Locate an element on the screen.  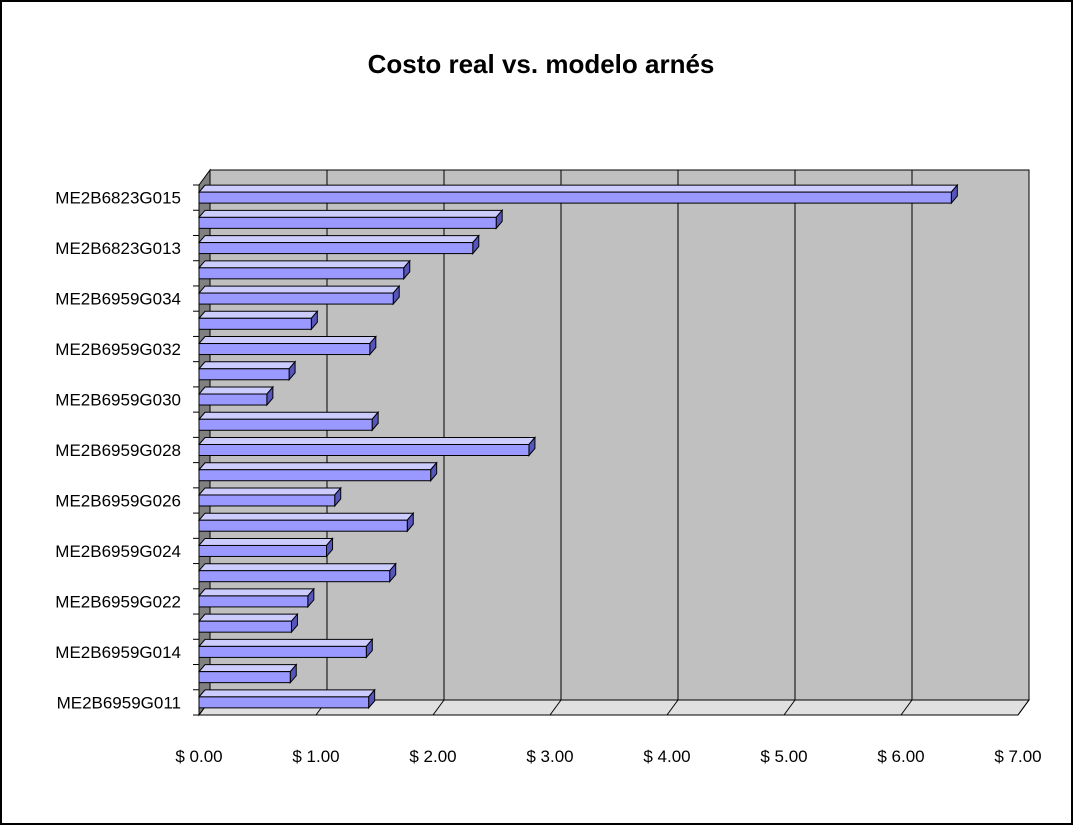
y-tick-label: ME2B6959G034 is located at coordinates (118, 299).